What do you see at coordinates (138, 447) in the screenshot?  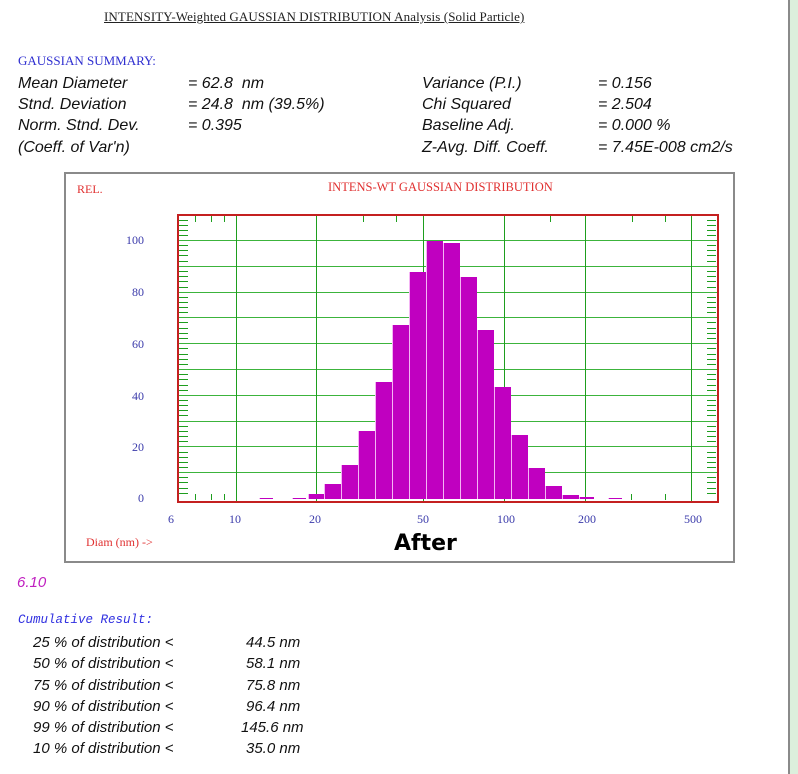 I see `y-tick-20: 20` at bounding box center [138, 447].